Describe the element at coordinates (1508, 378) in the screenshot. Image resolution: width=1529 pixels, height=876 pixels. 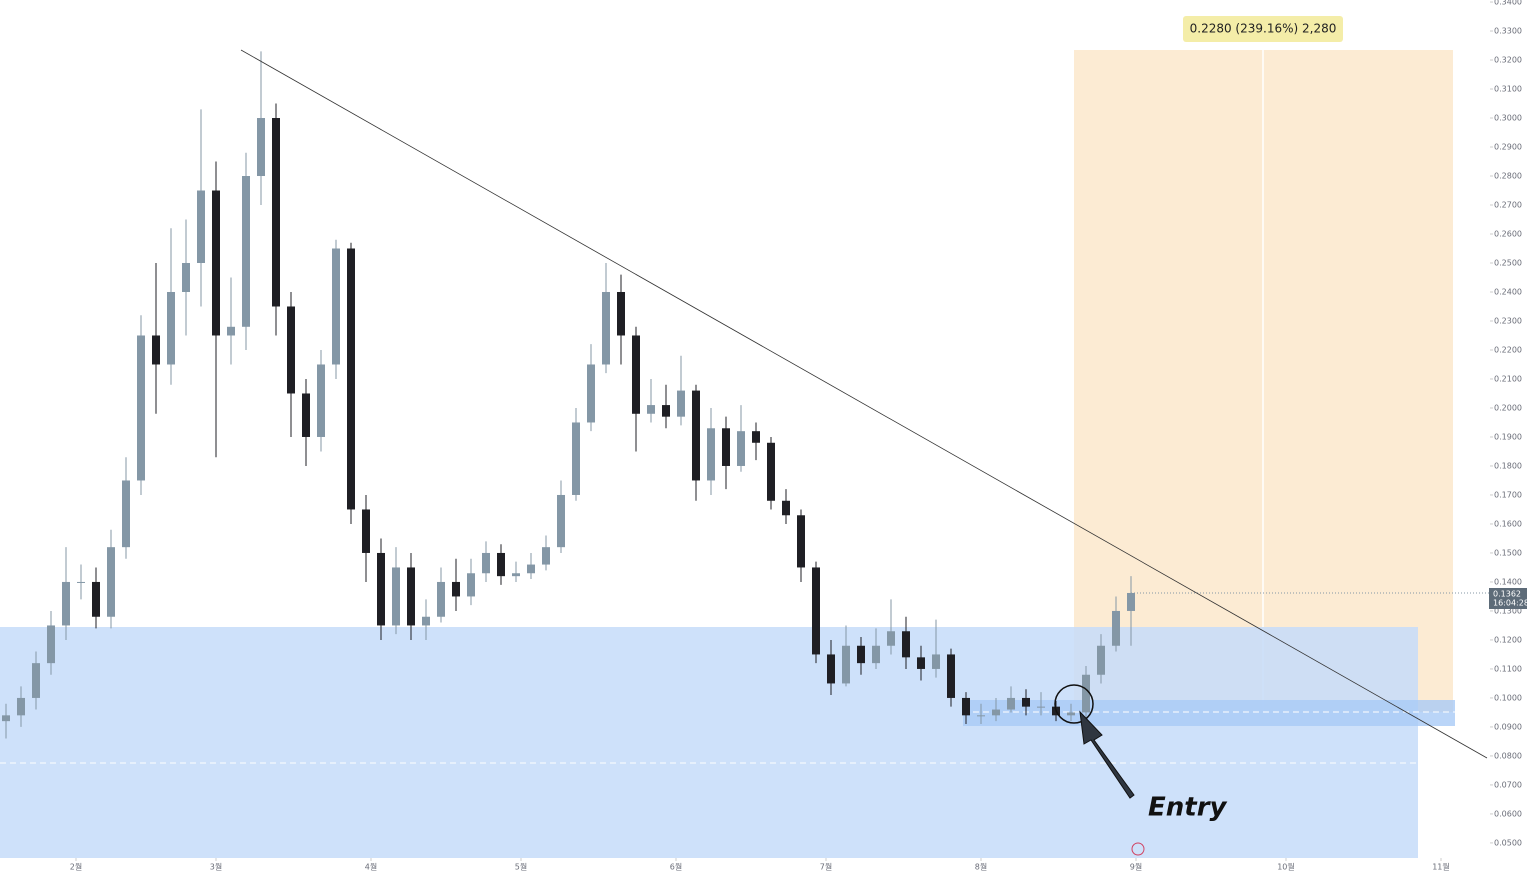
I see `y-tick-label: 0.2100` at that location.